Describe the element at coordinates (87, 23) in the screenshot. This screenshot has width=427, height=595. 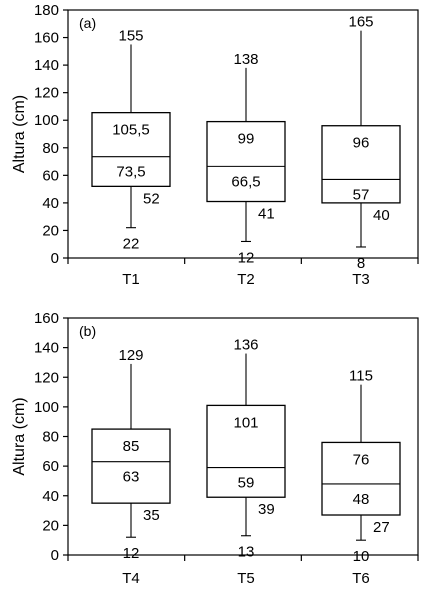
I see `panel-label: (a)` at that location.